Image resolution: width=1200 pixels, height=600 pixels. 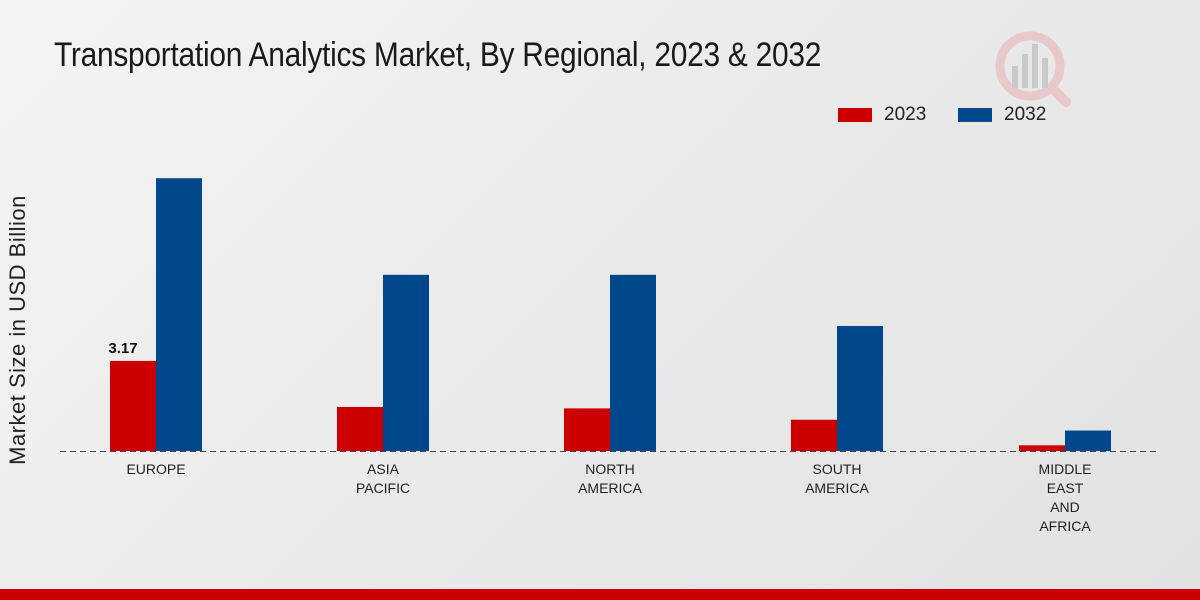 I want to click on legend-item-2023: 2023, so click(x=882, y=115).